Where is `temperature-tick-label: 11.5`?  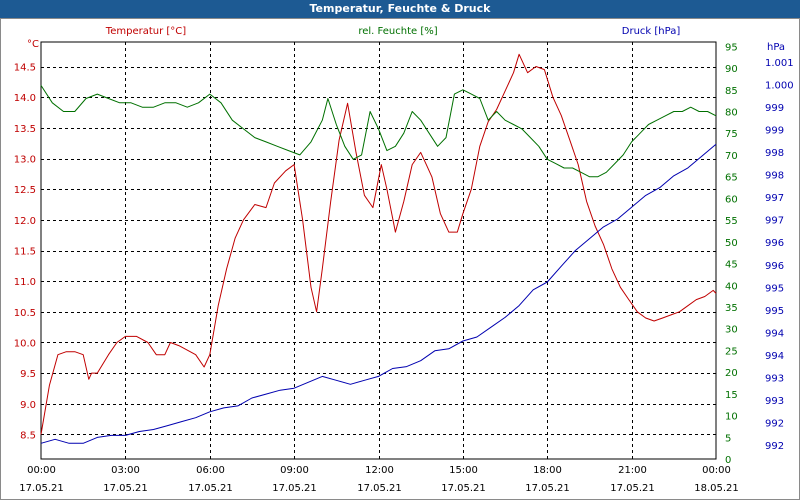 temperature-tick-label: 11.5 is located at coordinates (25, 252).